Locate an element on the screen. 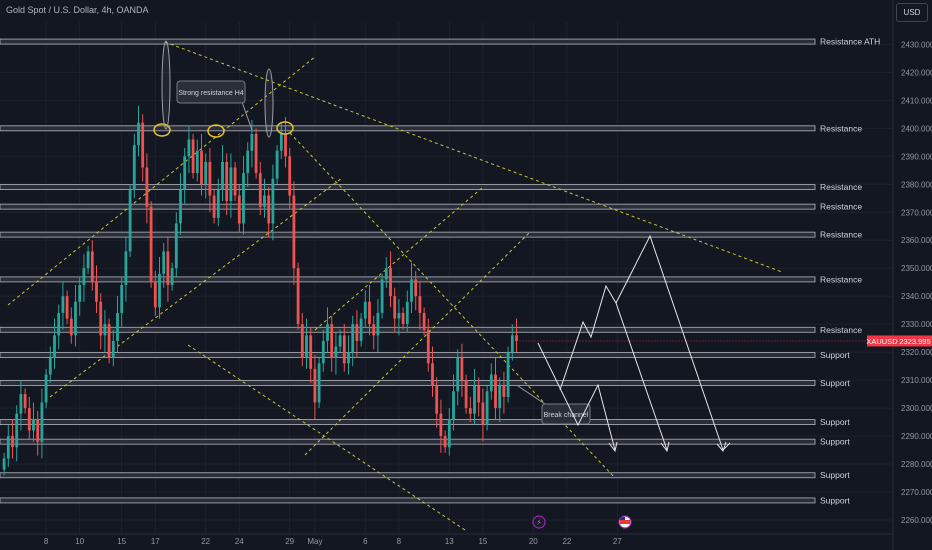 The image size is (932, 550). level-label-0: Resistance ATH is located at coordinates (850, 42).